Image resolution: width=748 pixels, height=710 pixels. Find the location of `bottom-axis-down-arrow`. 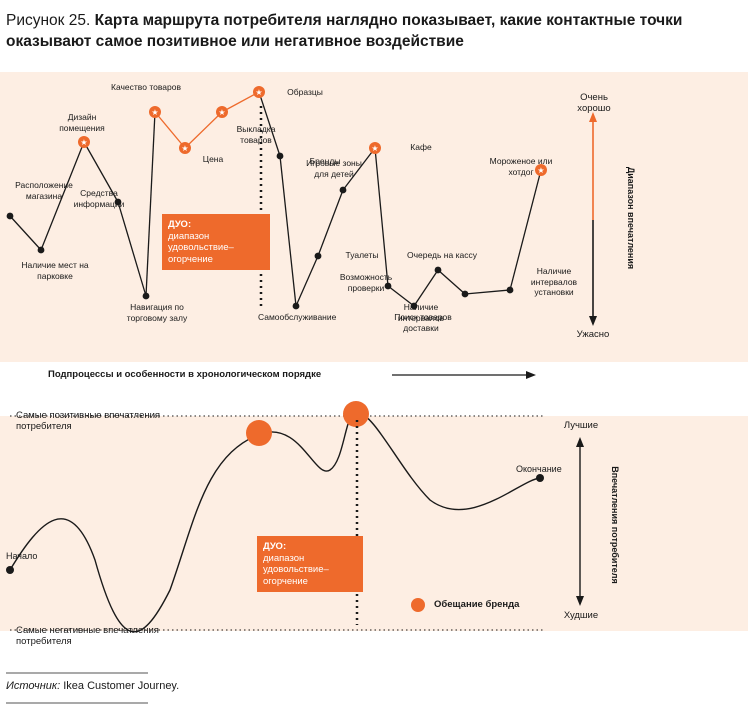

bottom-axis-down-arrow is located at coordinates (580, 601).